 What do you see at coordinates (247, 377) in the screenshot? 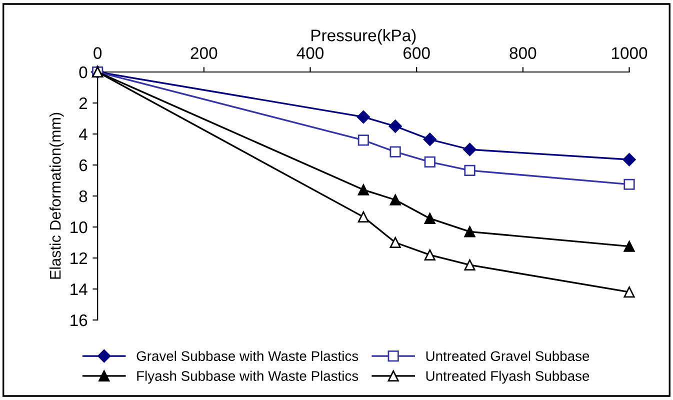
I see `legend-label: Flyash Subbase with Waste Plastics` at bounding box center [247, 377].